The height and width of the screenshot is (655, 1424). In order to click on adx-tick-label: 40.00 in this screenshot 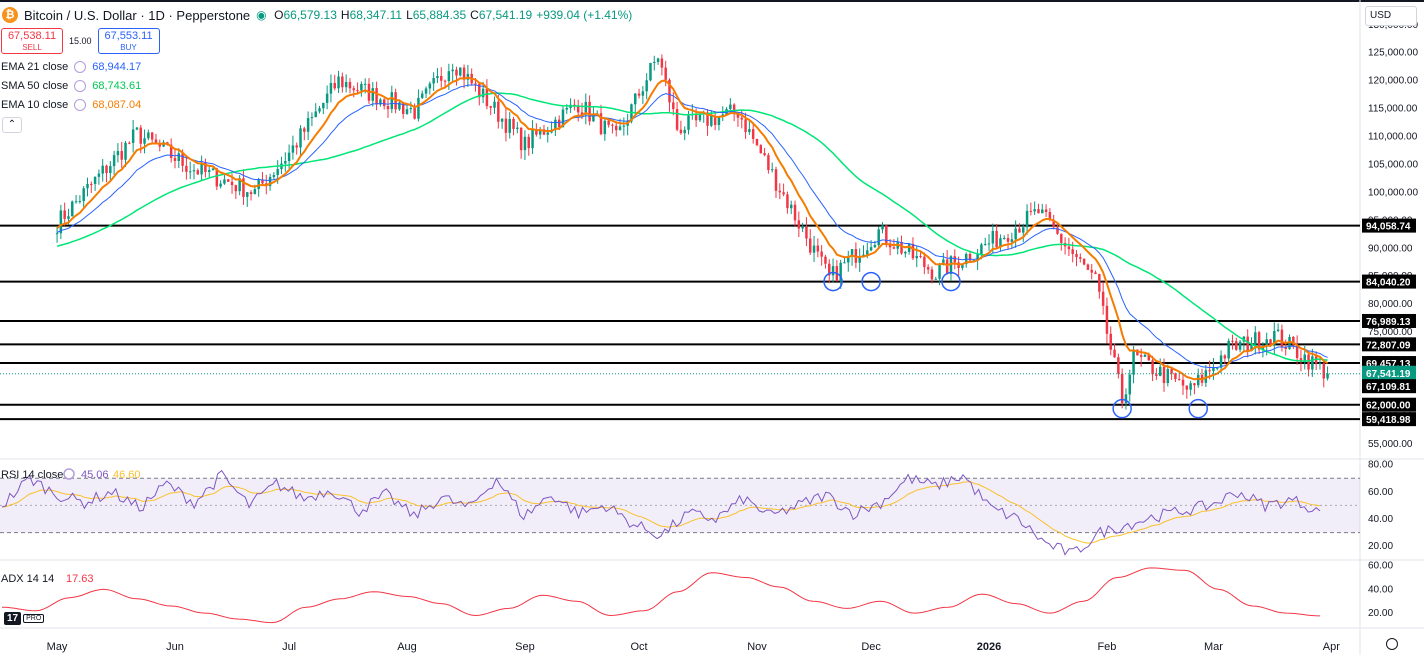, I will do `click(1380, 589)`.